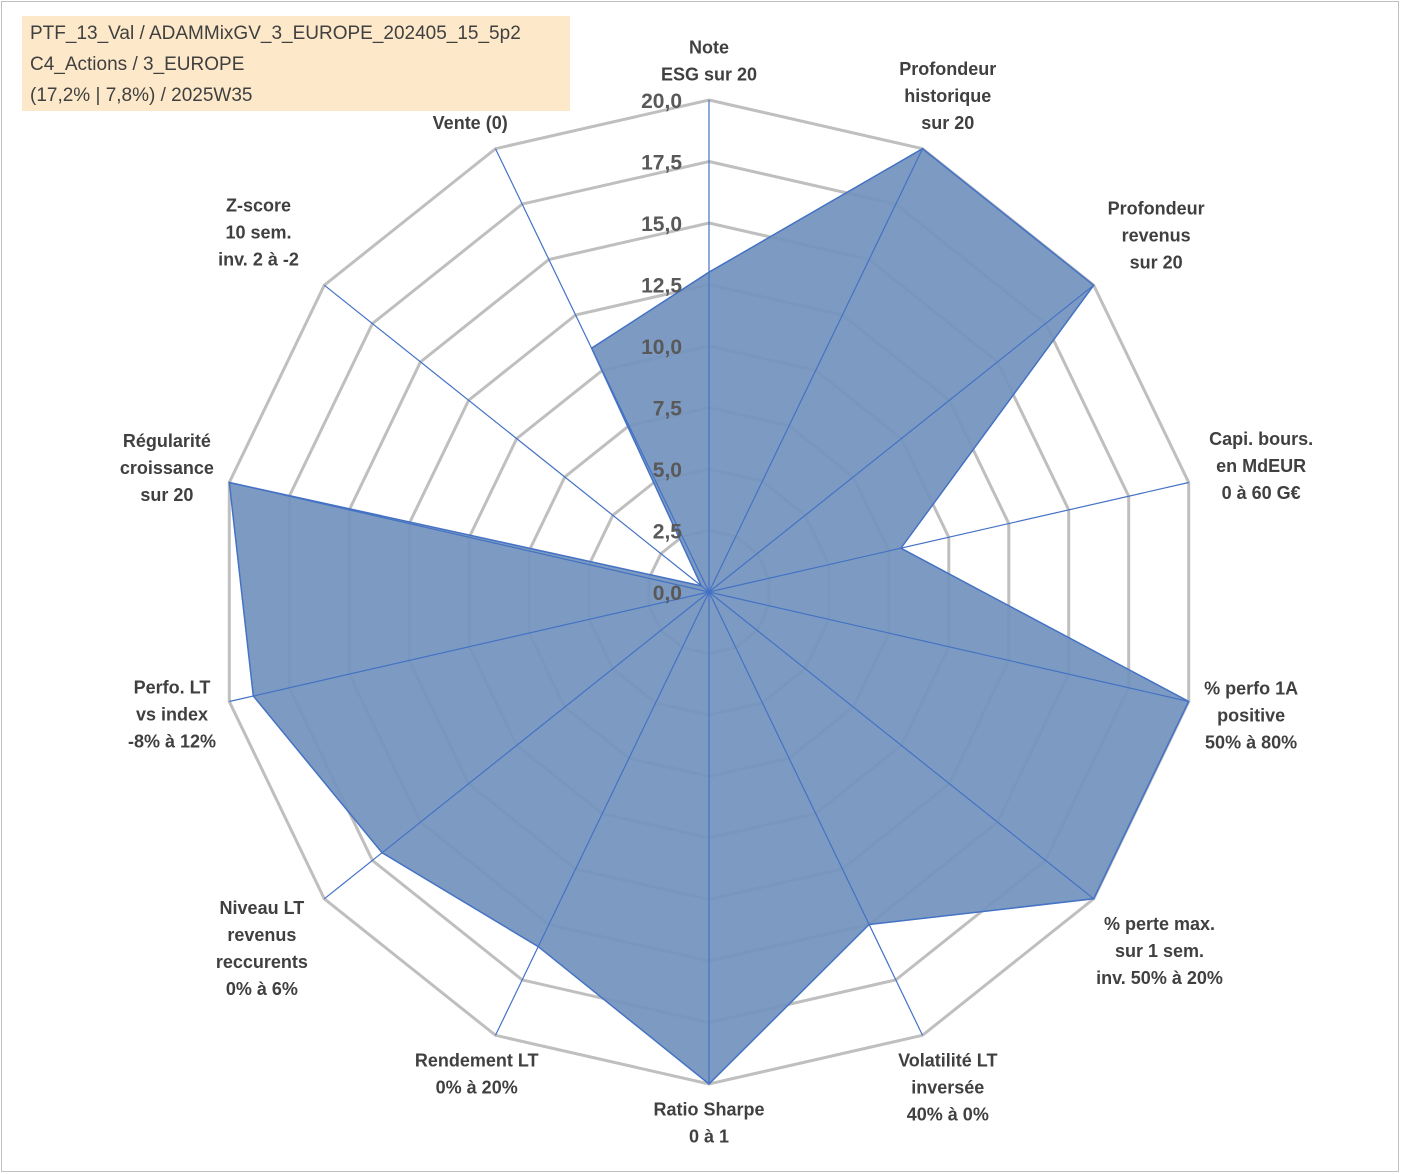 This screenshot has width=1401, height=1174. What do you see at coordinates (668, 409) in the screenshot?
I see `tick-label: 7,5` at bounding box center [668, 409].